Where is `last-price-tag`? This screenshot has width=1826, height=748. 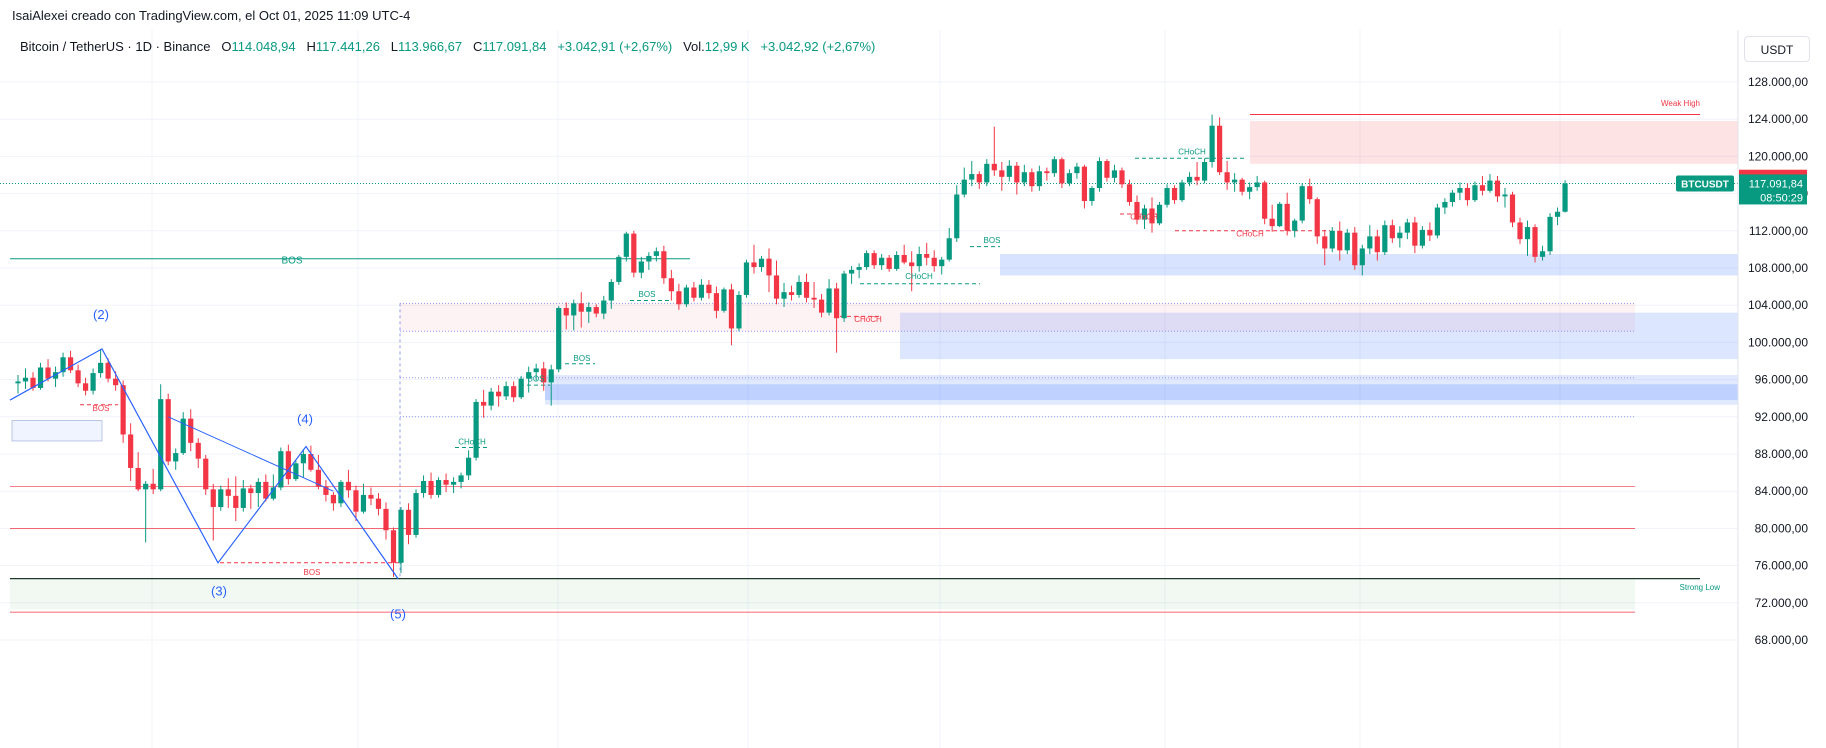
last-price-tag is located at coordinates (1773, 189).